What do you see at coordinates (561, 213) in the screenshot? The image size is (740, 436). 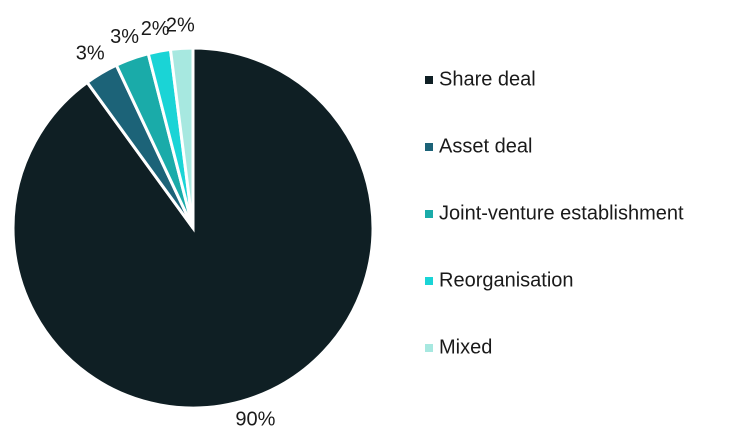 I see `legend-label: Joint-venture establishment` at bounding box center [561, 213].